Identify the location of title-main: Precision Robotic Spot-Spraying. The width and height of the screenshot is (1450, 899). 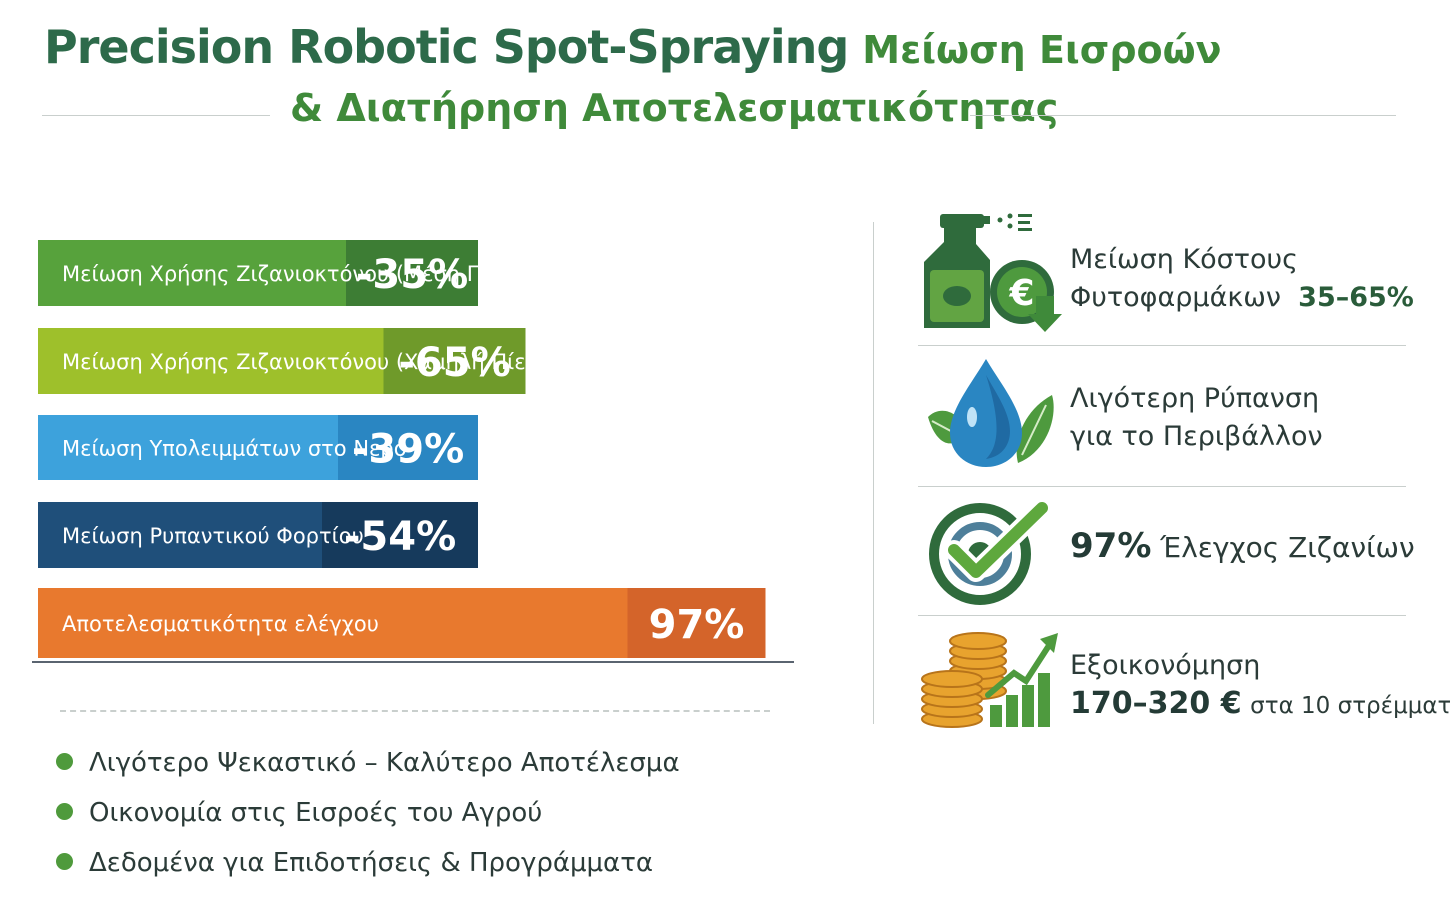
(446, 47).